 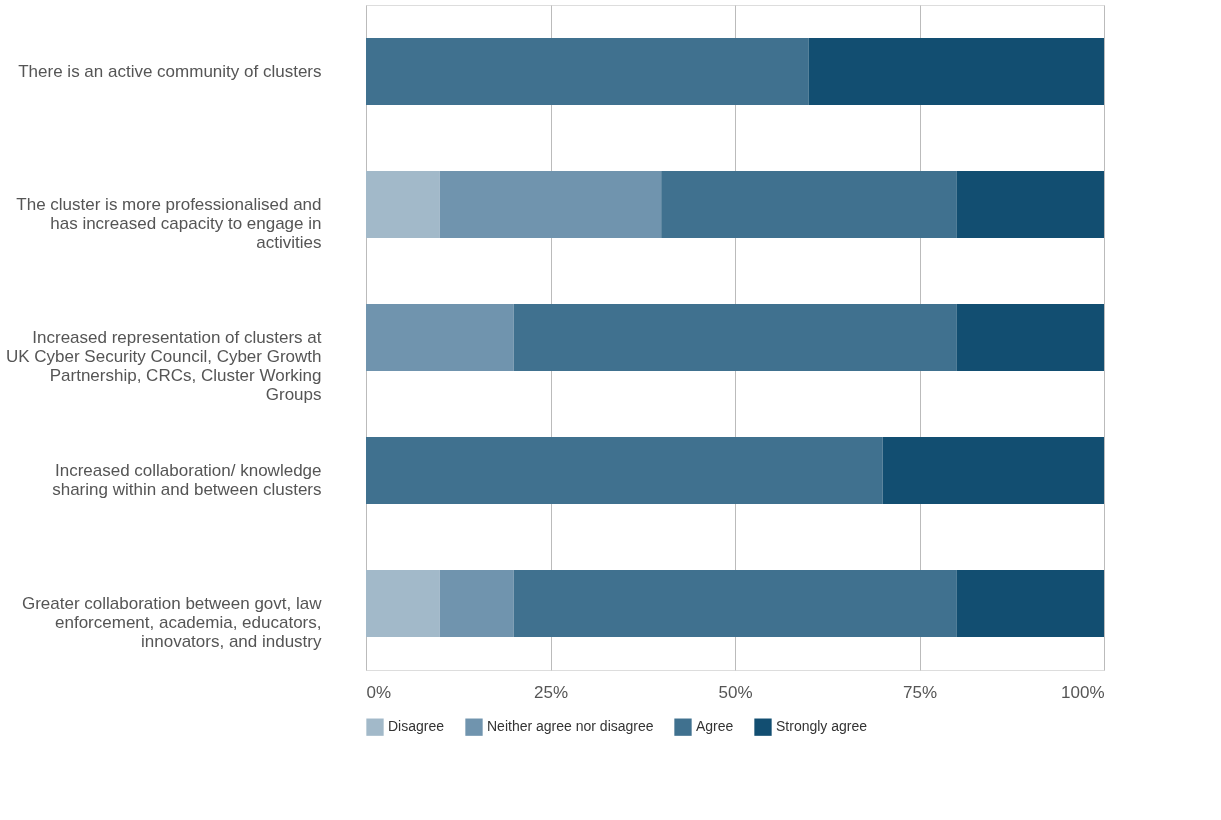 What do you see at coordinates (169, 223) in the screenshot?
I see `y-tick-label: The cluster is more professionalised and has increased capacity to engage in activities` at bounding box center [169, 223].